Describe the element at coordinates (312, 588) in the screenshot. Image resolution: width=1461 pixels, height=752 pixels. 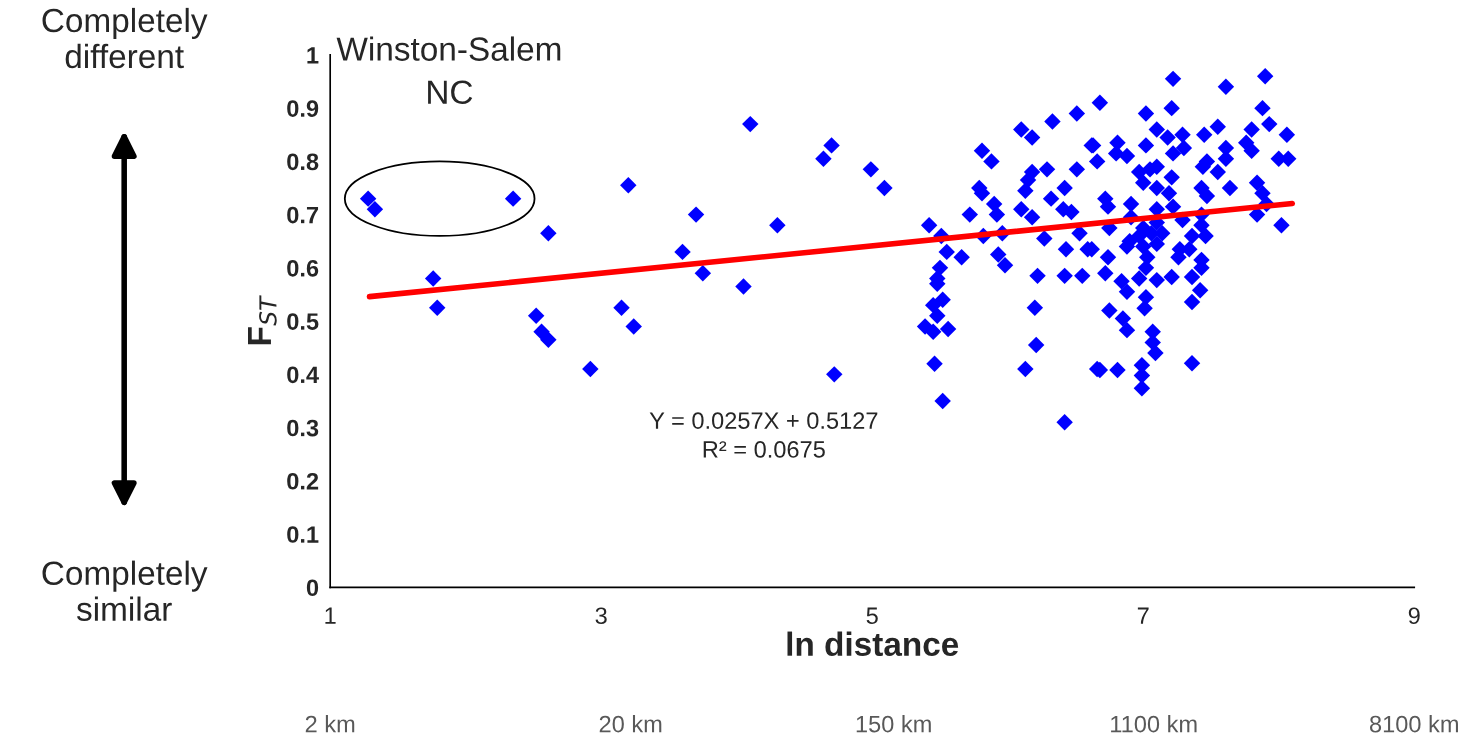
I see `y-tick-label: 0` at that location.